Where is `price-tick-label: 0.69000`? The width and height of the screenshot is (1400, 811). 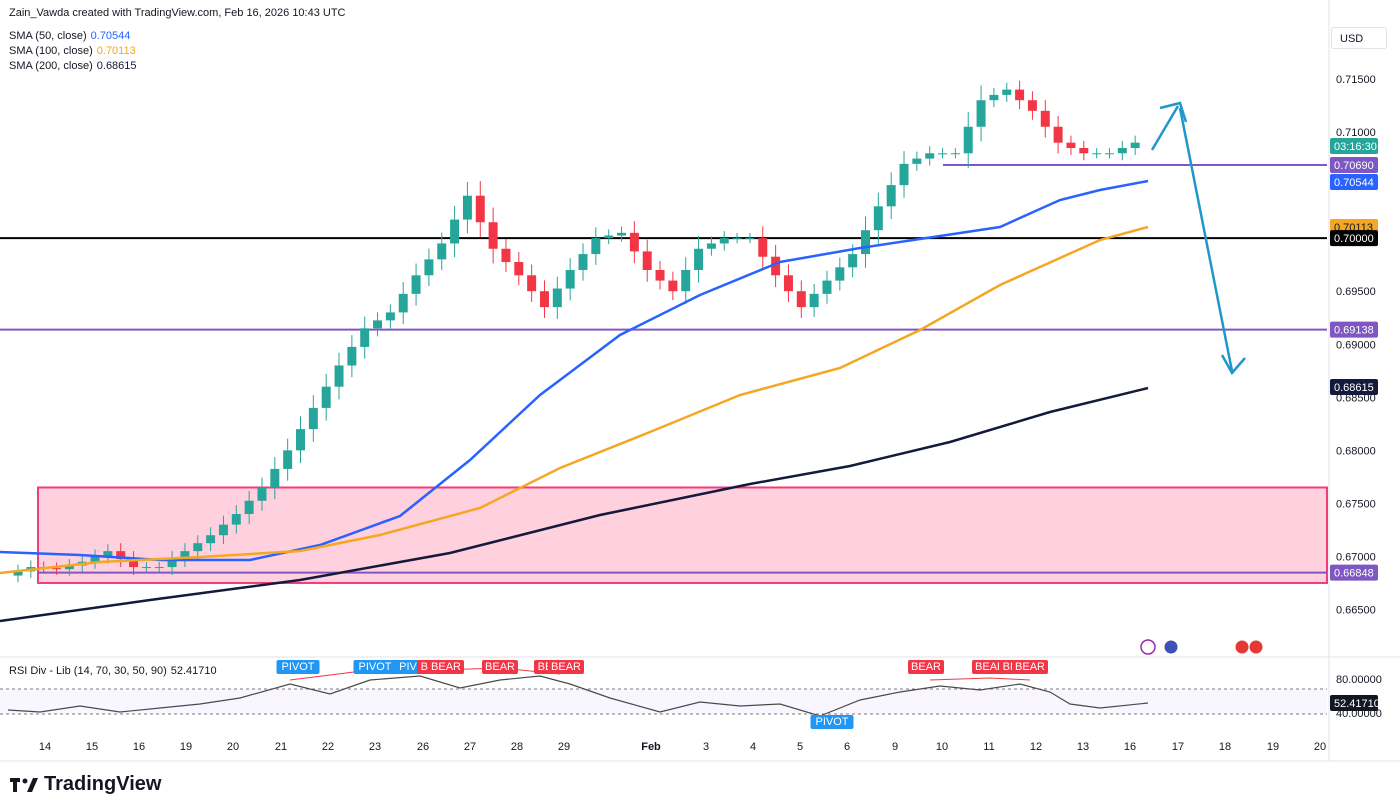 price-tick-label: 0.69000 is located at coordinates (1356, 345).